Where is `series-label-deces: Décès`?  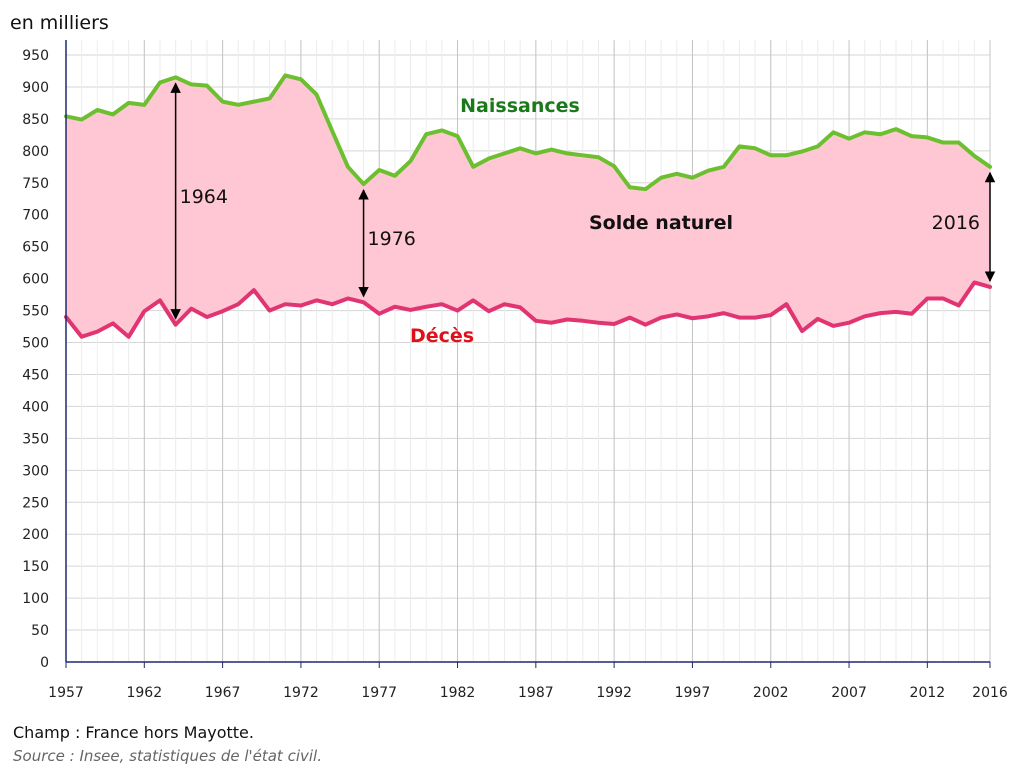
series-label-deces: Décès is located at coordinates (442, 336).